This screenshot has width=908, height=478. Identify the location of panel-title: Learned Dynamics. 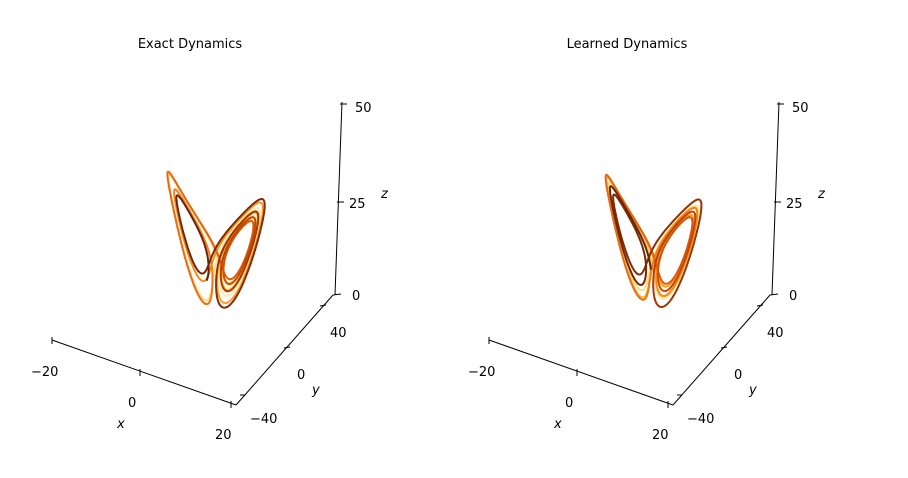
(627, 44).